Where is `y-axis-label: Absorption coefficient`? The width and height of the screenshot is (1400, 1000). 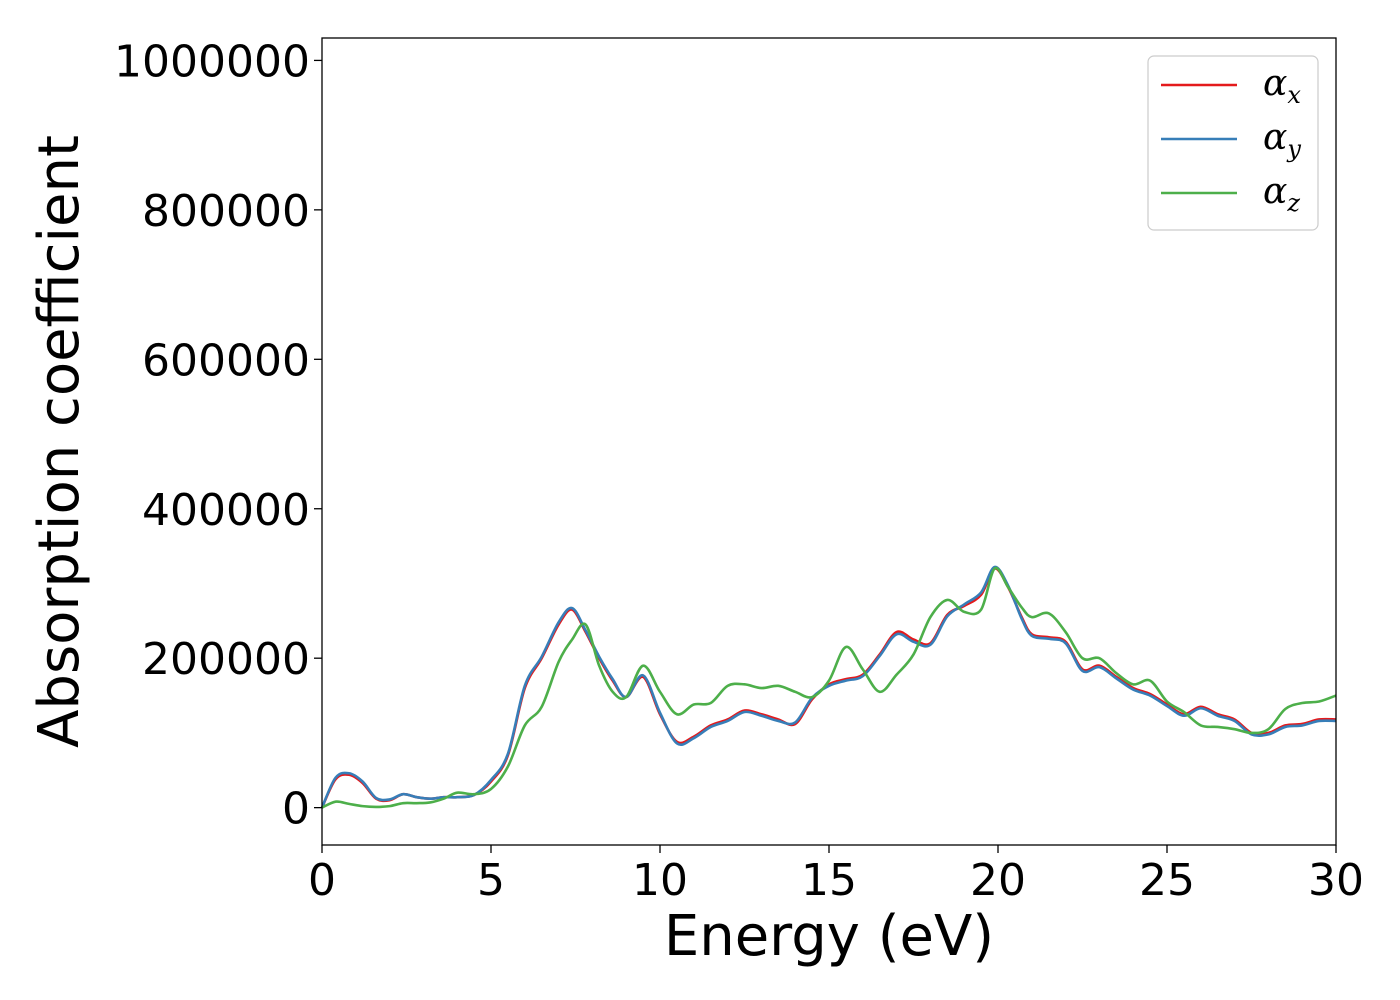 y-axis-label: Absorption coefficient is located at coordinates (59, 441).